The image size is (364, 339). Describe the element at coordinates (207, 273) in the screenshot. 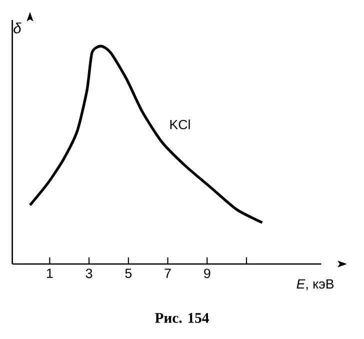

I see `x-tick-label: 9` at that location.